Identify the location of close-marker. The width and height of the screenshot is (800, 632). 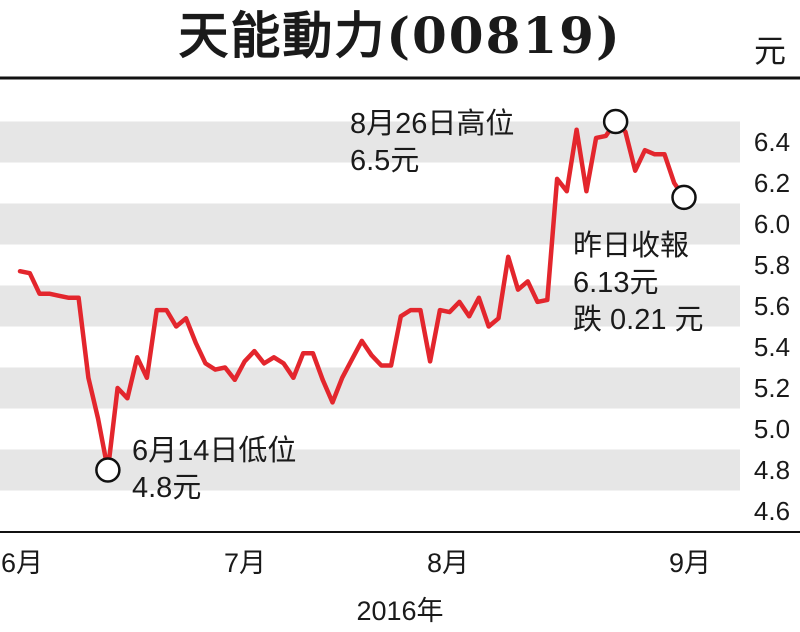
(684, 197).